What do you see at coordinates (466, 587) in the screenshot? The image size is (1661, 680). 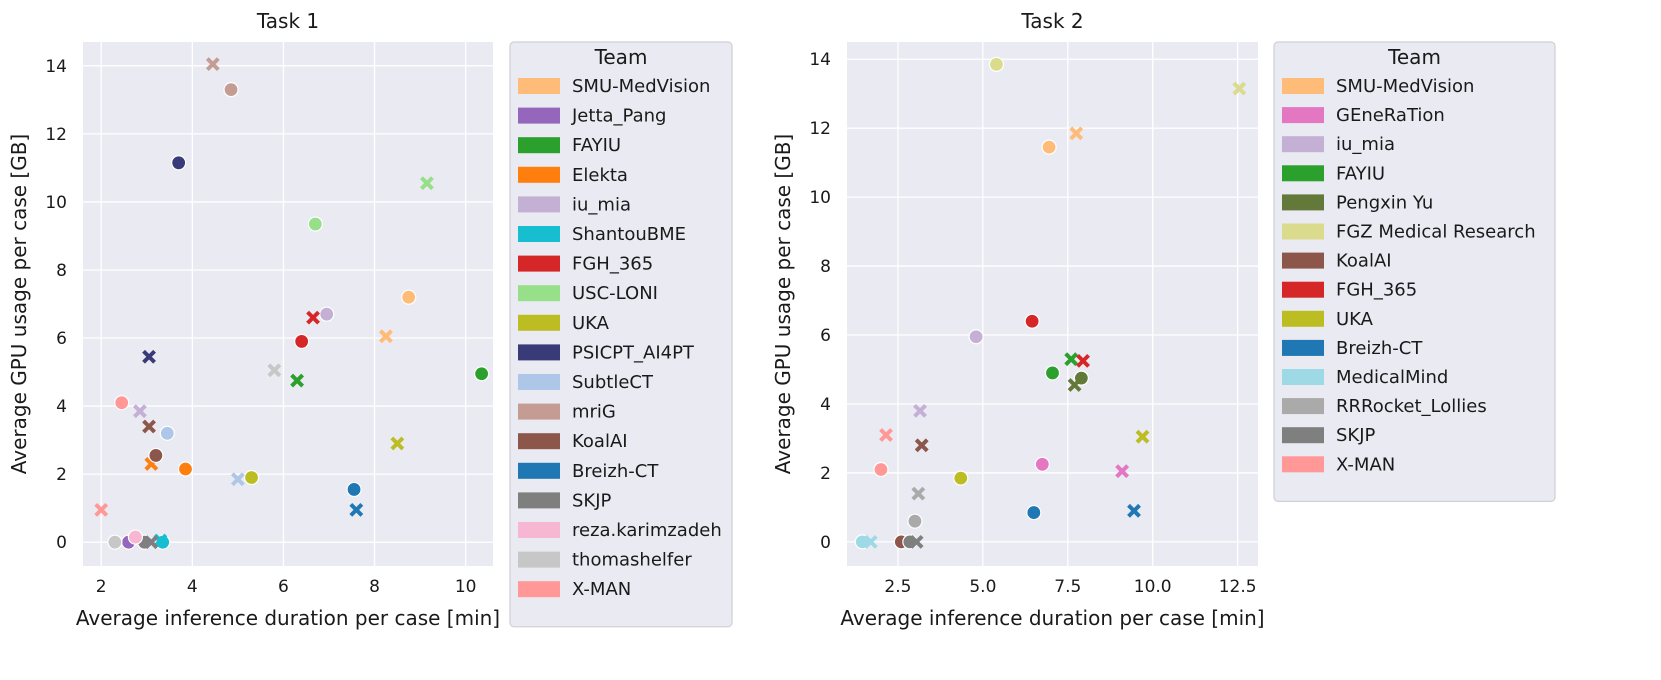 I see `x-tick-label: 10` at bounding box center [466, 587].